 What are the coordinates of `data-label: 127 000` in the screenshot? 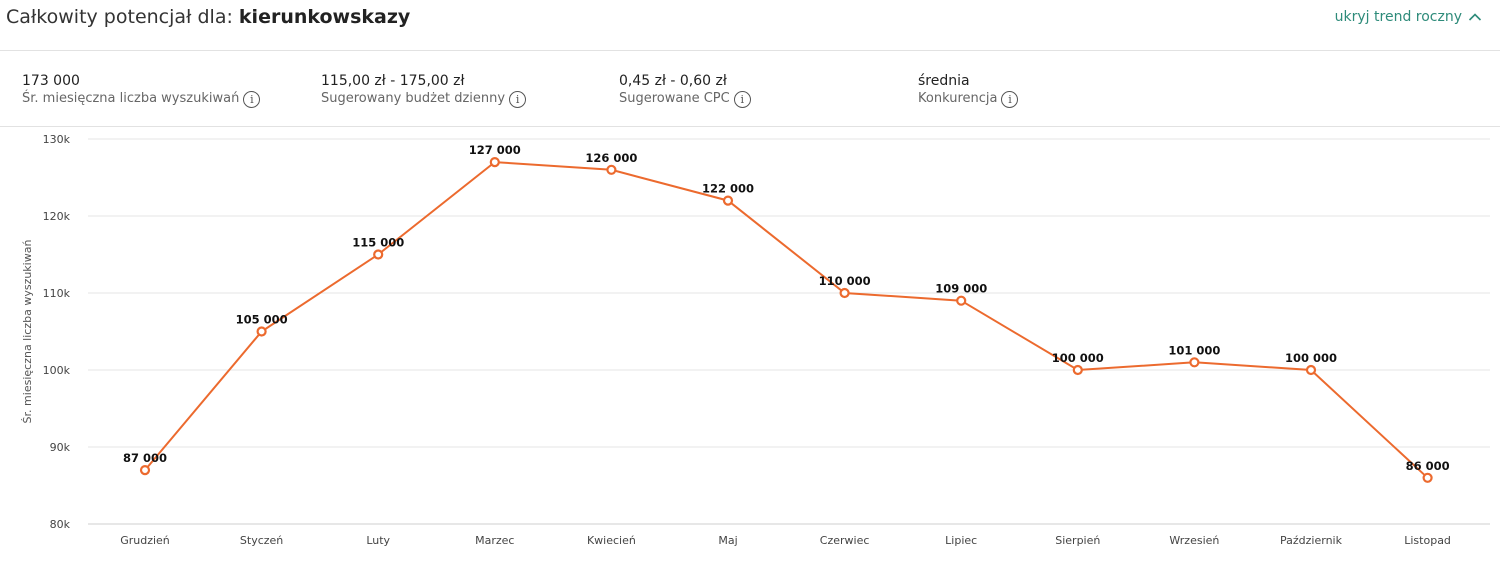 It's located at (495, 150).